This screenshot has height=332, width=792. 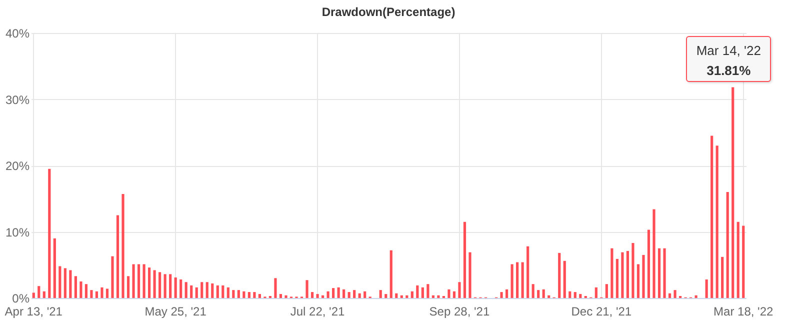 What do you see at coordinates (33, 311) in the screenshot?
I see `x-tick-label: Apr 13, '21` at bounding box center [33, 311].